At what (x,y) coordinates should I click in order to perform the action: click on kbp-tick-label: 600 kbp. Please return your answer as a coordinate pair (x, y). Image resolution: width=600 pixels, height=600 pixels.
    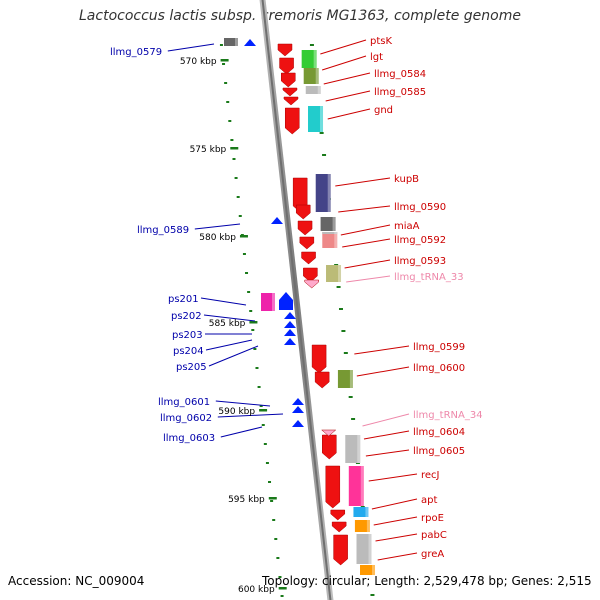
    Looking at the image, I should click on (256, 590).